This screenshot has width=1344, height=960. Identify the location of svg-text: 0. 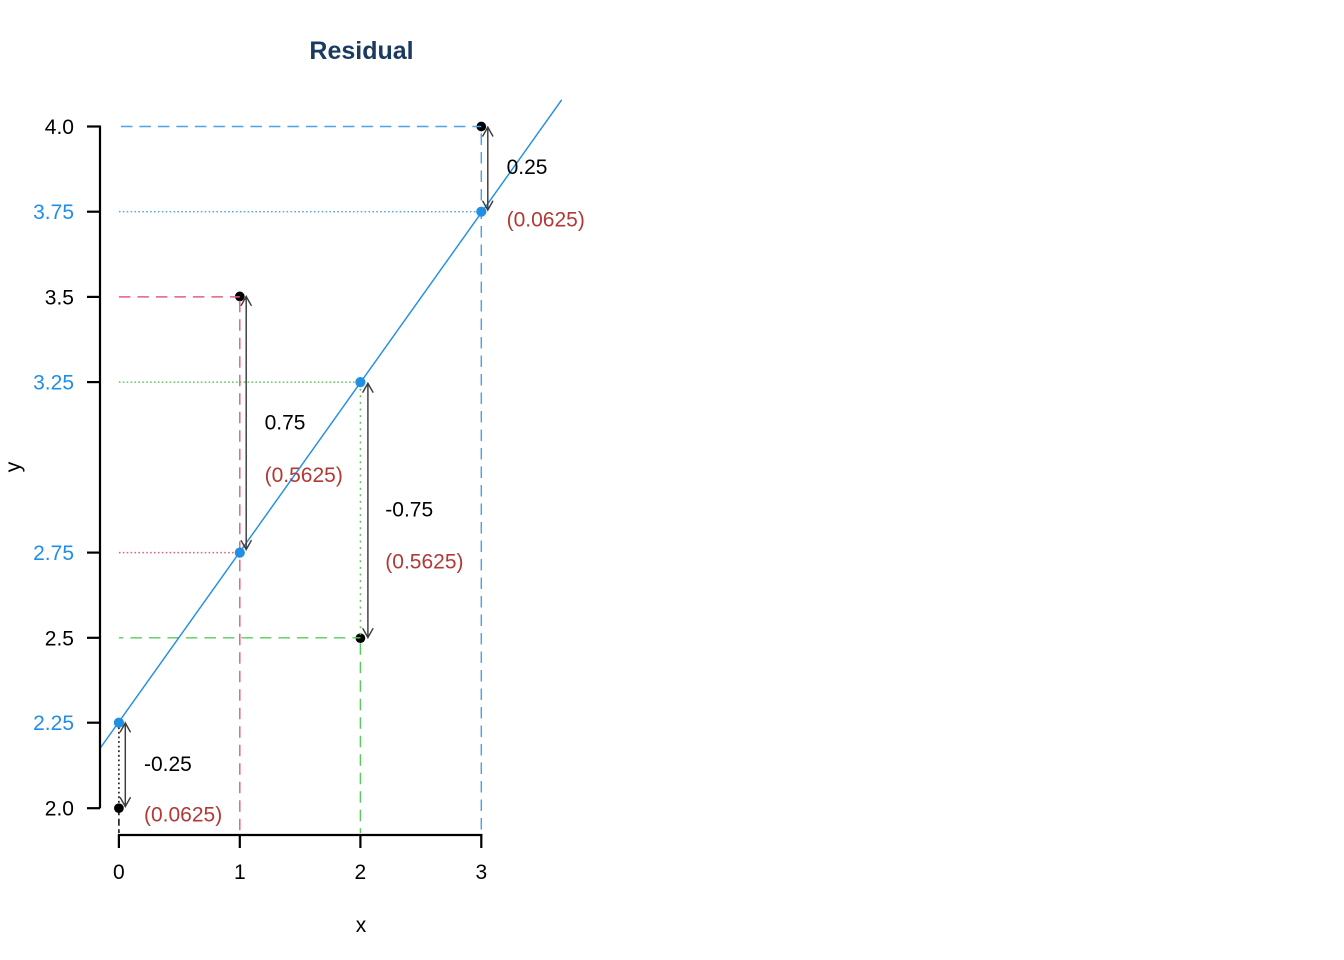
(119, 872).